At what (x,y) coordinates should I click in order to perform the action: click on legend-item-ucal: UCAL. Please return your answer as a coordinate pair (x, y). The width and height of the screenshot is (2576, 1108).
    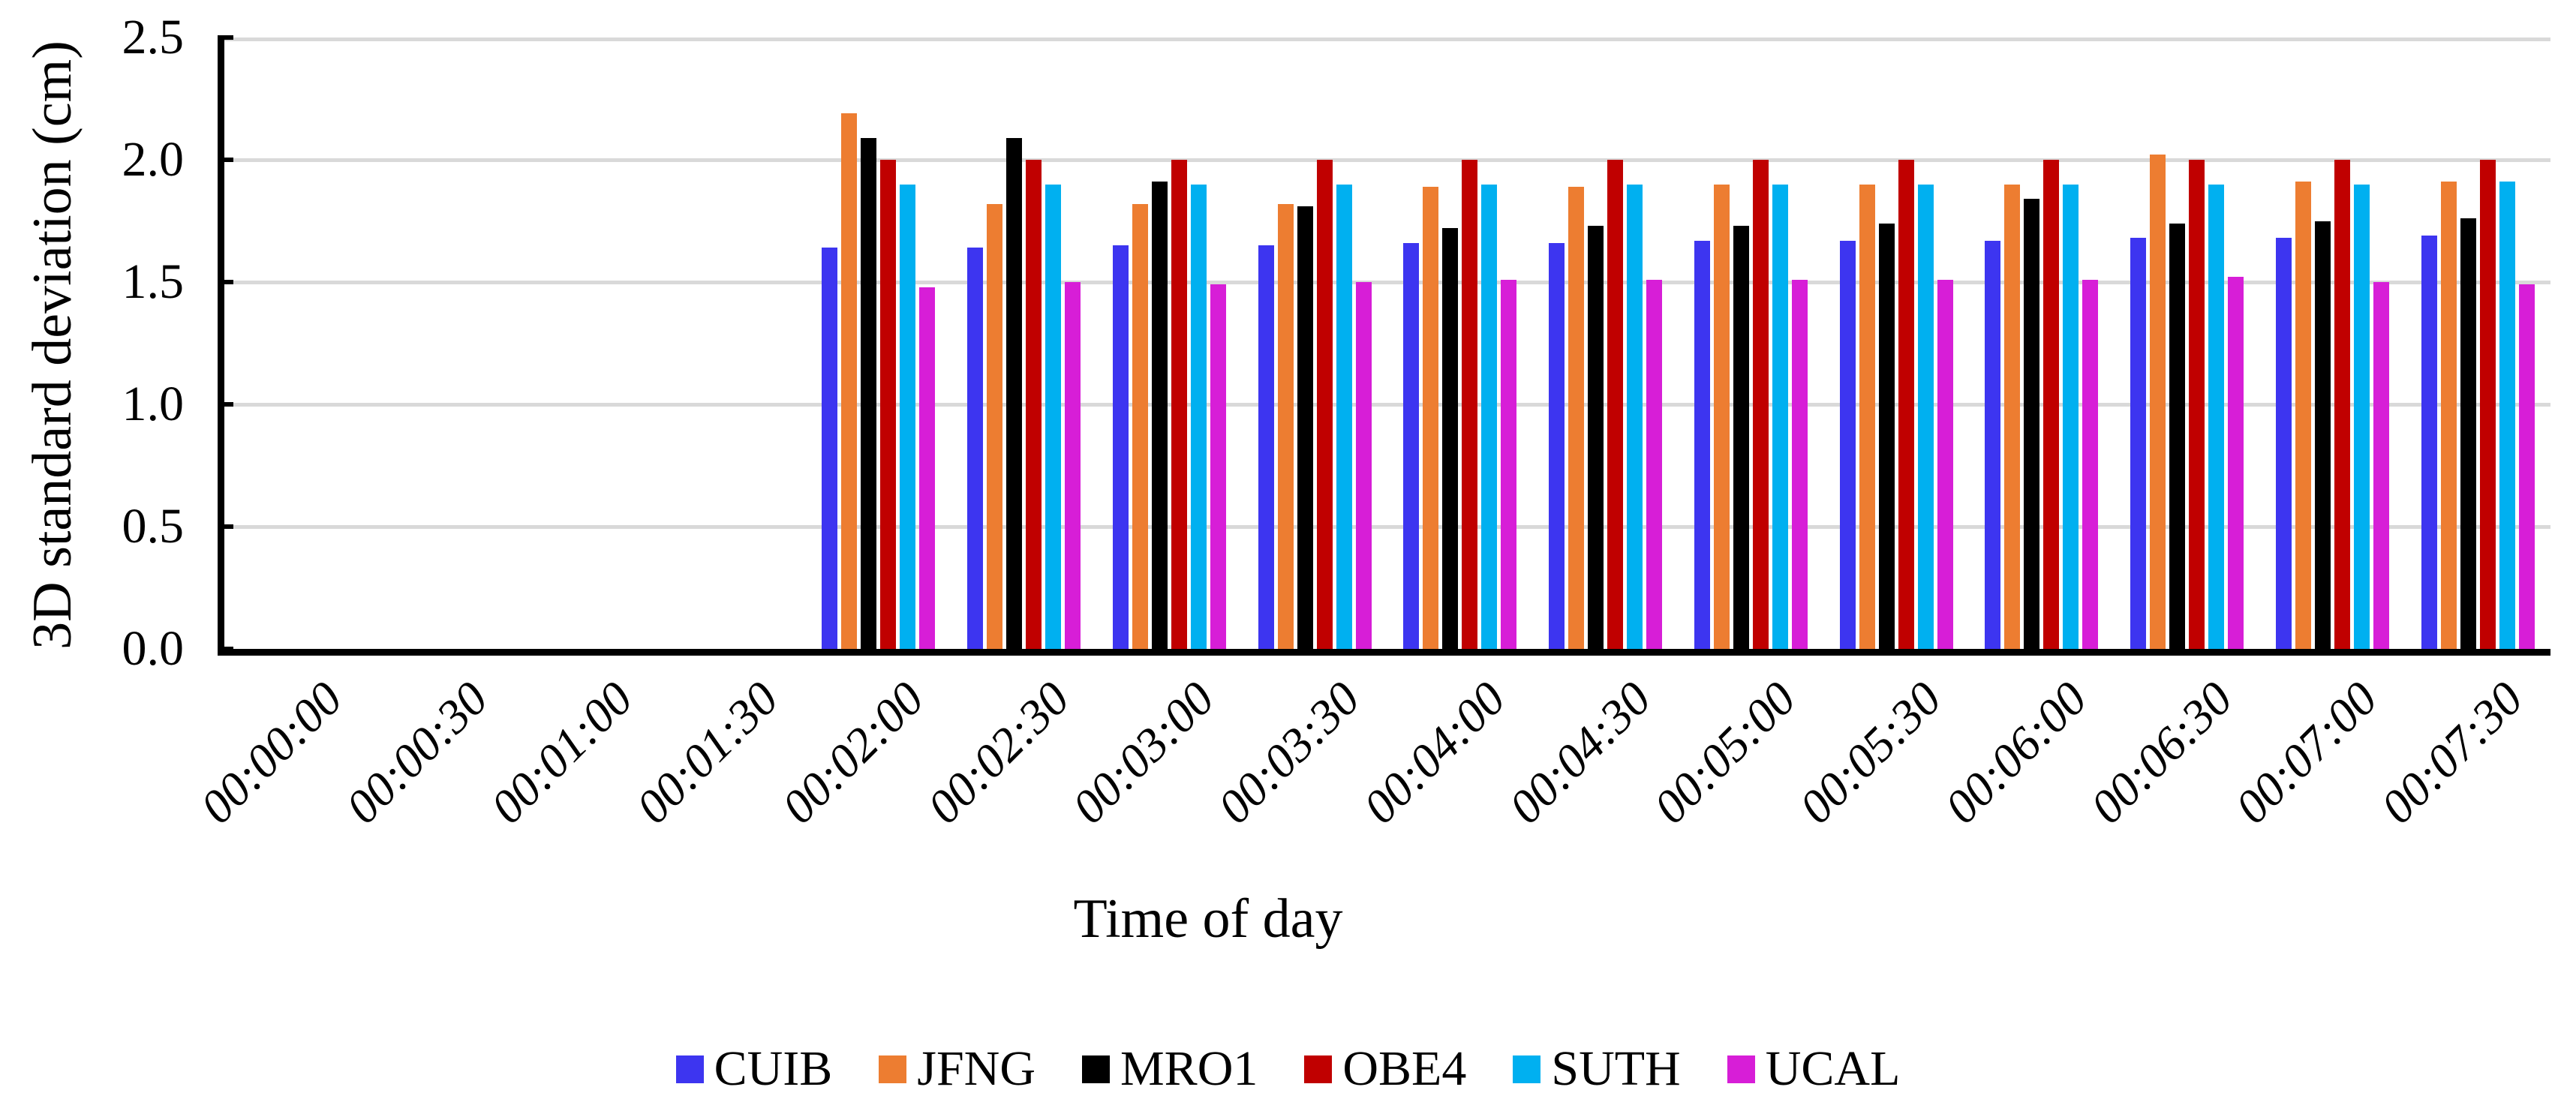
    Looking at the image, I should click on (1814, 1068).